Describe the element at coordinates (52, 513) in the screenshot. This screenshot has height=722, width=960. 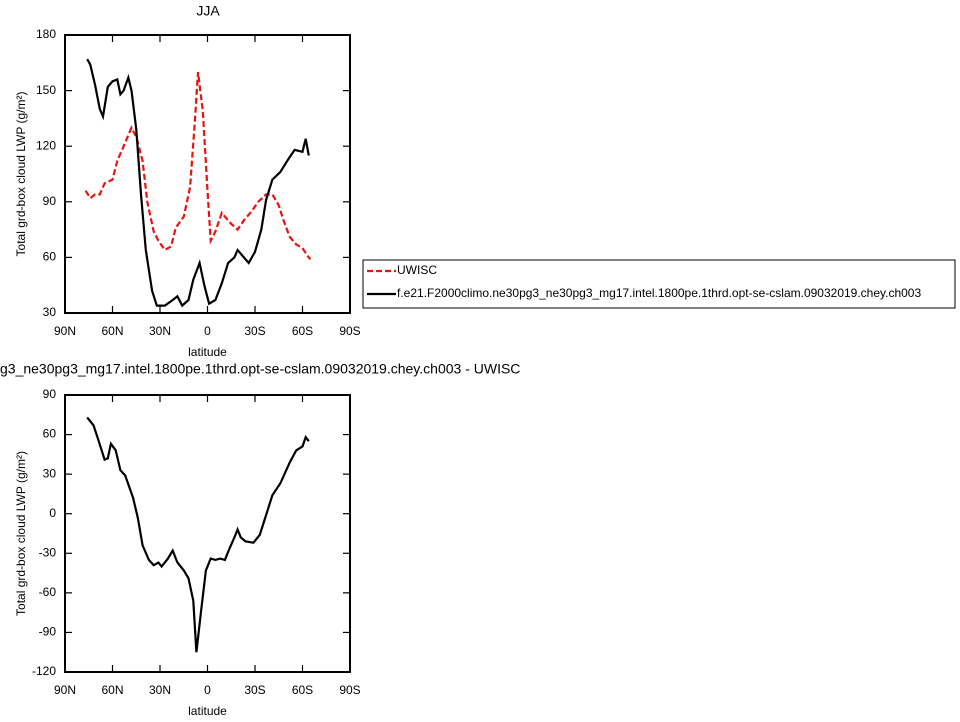
I see `y-tick-label: 0` at that location.